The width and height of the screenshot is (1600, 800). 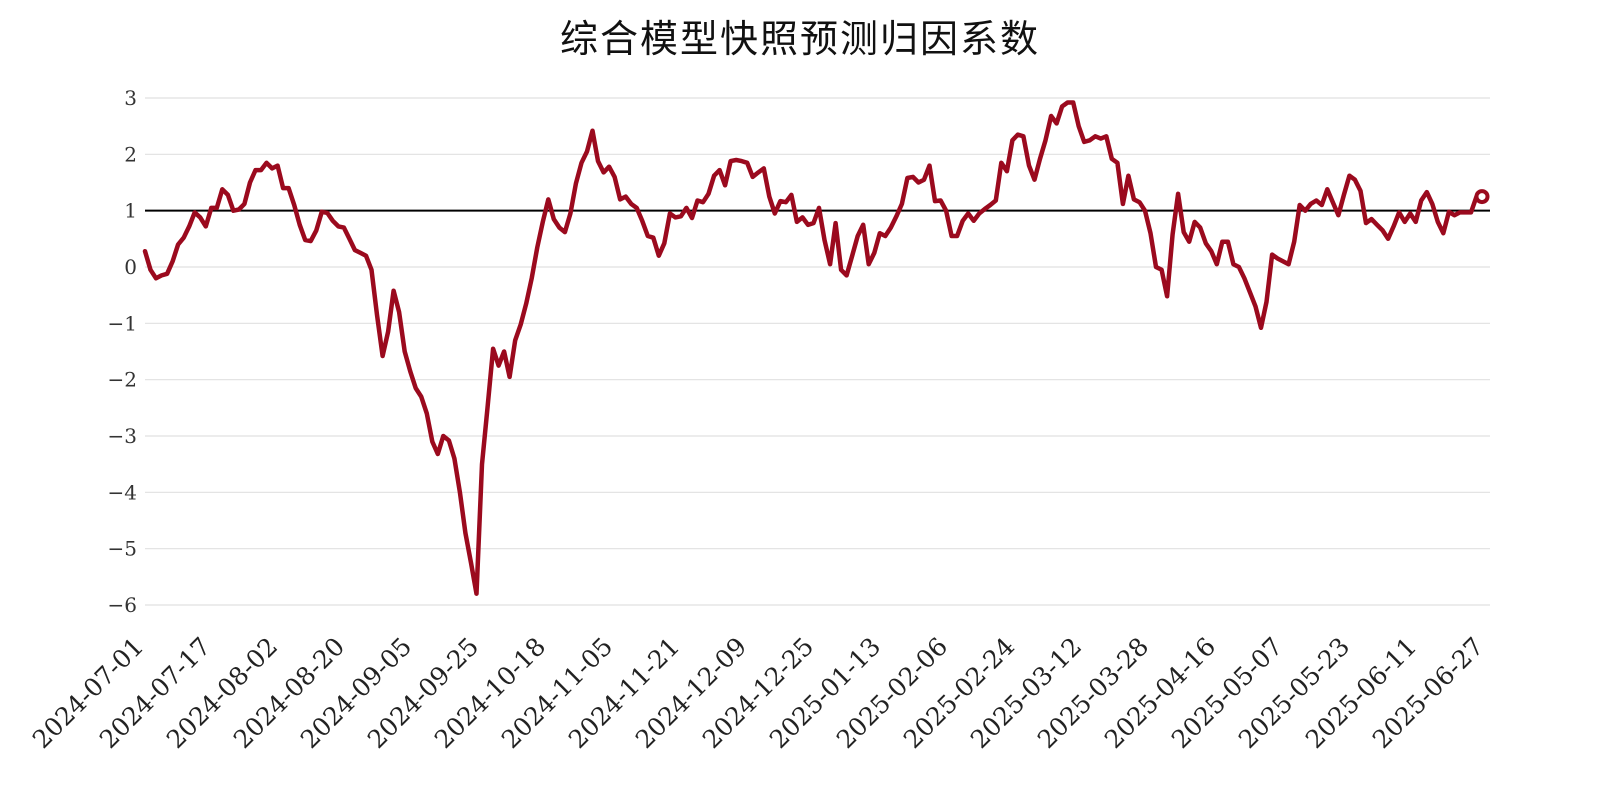 I want to click on y-tick-label: −1, so click(x=122, y=323).